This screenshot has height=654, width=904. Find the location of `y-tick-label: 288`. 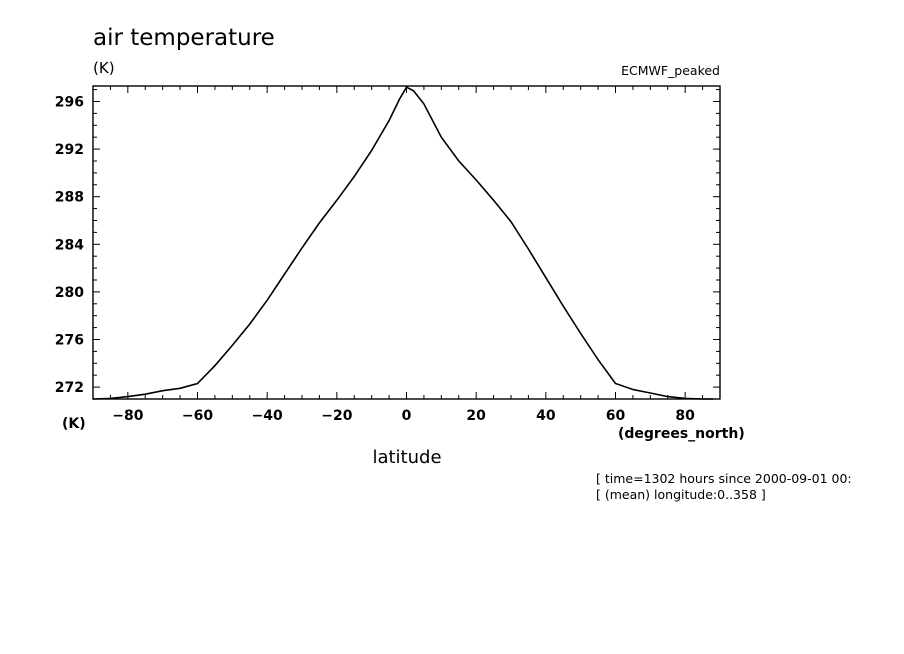

y-tick-label: 288 is located at coordinates (69, 198).